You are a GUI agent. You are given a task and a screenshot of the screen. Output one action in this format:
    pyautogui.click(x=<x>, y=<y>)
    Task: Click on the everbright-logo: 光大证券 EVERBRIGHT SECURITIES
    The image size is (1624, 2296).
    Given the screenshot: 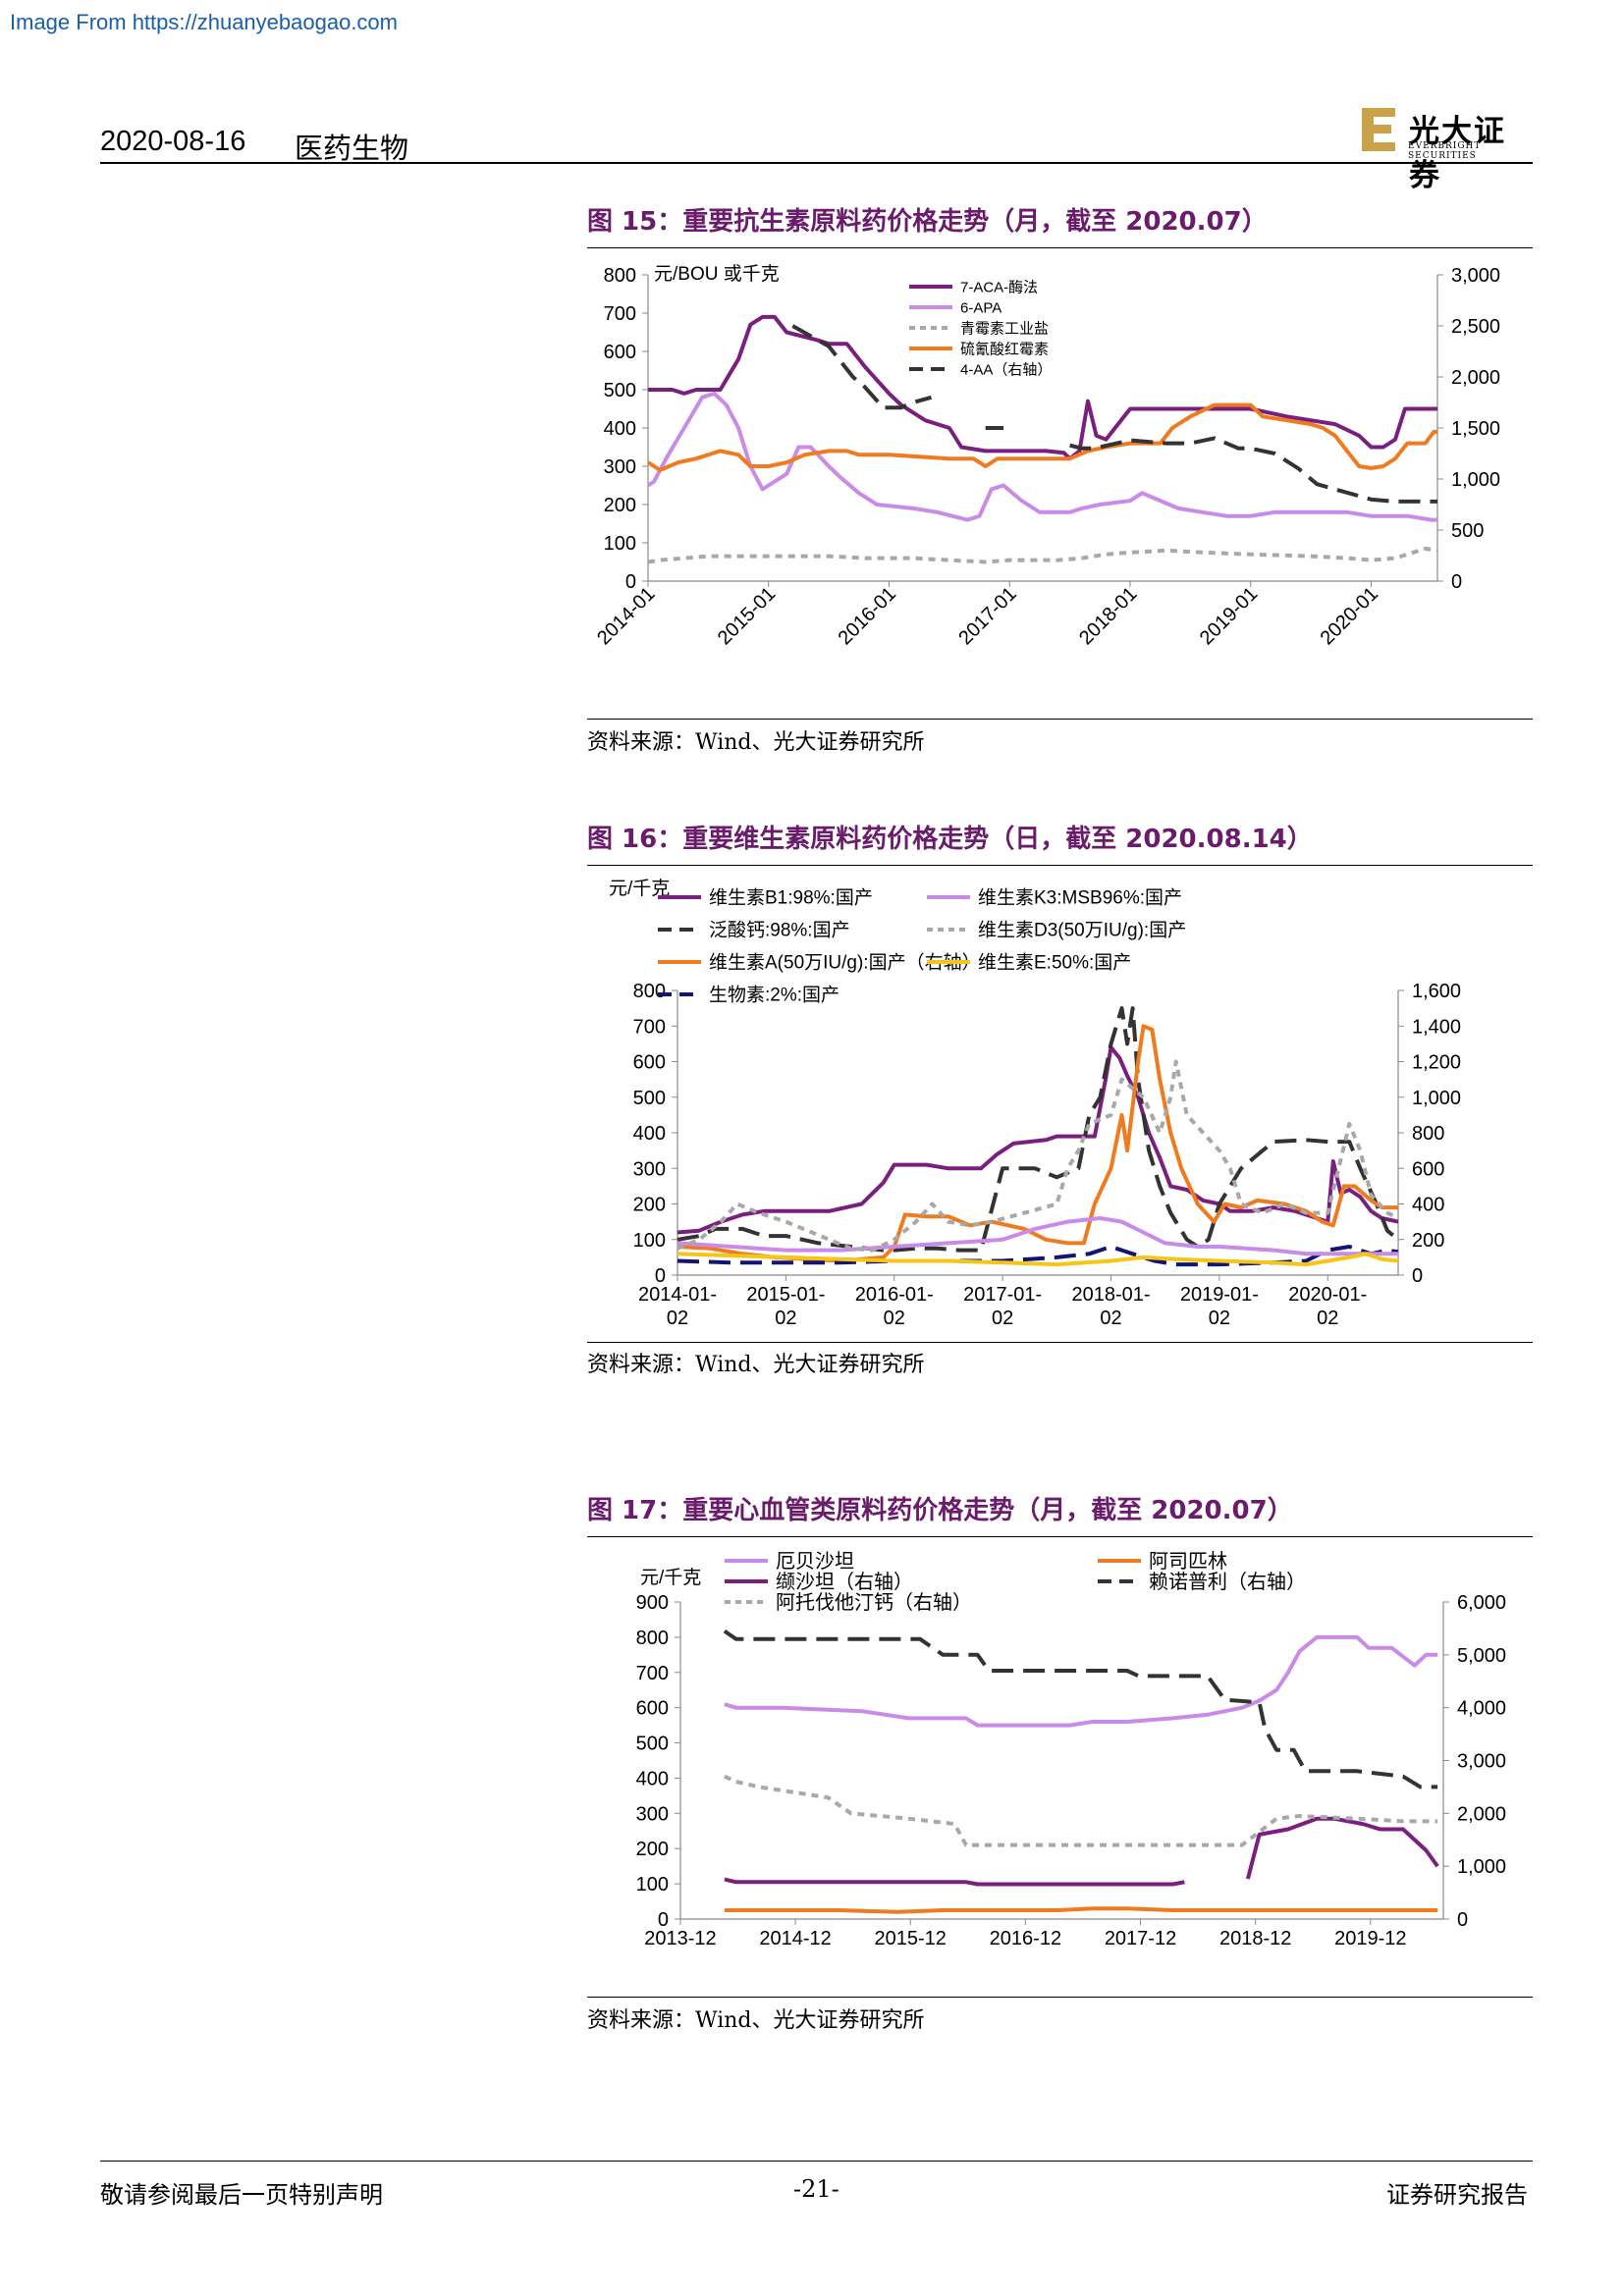 What is the action you would take?
    pyautogui.click(x=1446, y=149)
    